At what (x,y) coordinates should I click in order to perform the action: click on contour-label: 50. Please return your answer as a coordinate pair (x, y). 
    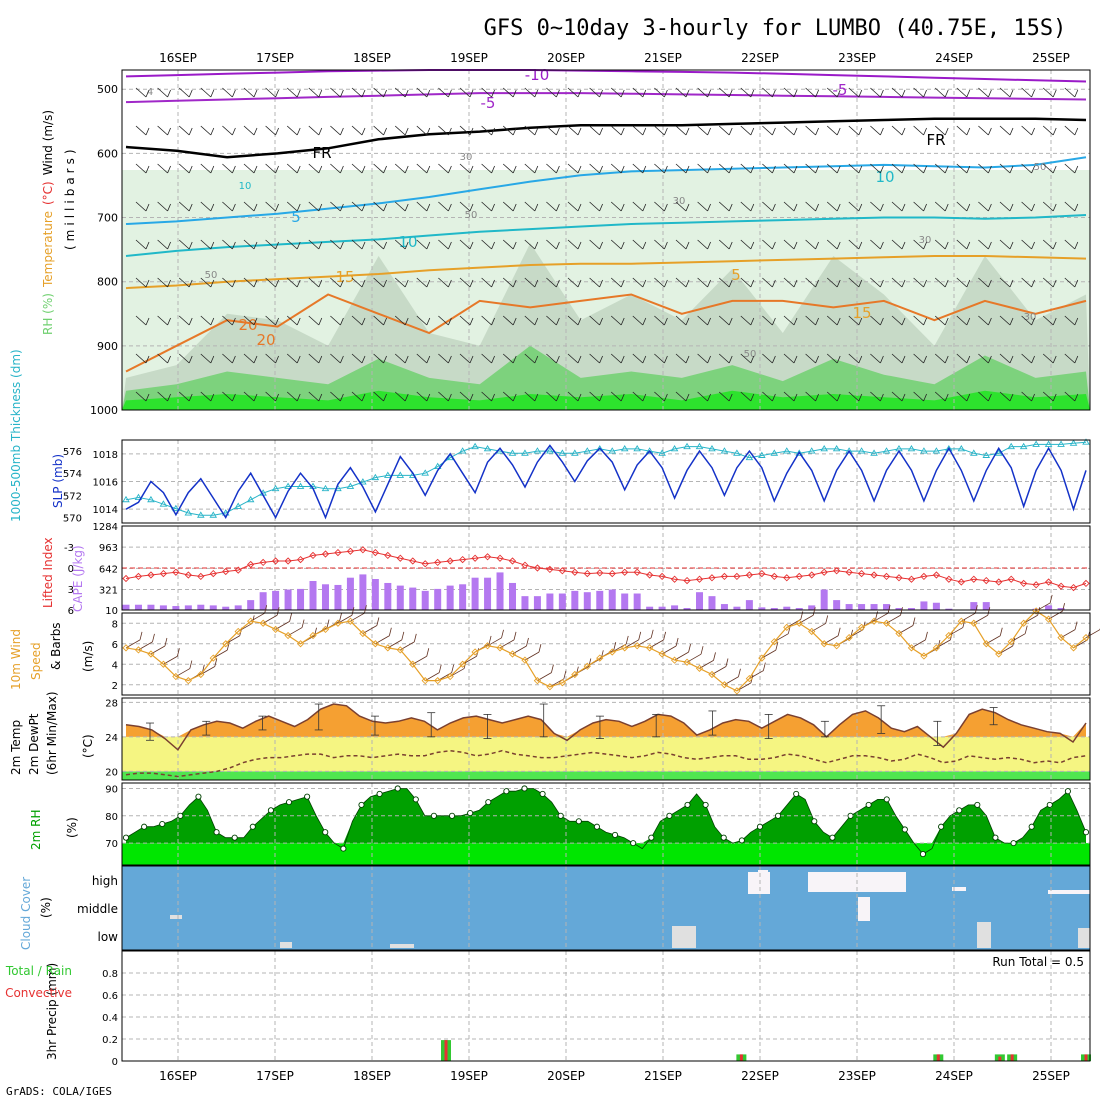
    Looking at the image, I should click on (1040, 167).